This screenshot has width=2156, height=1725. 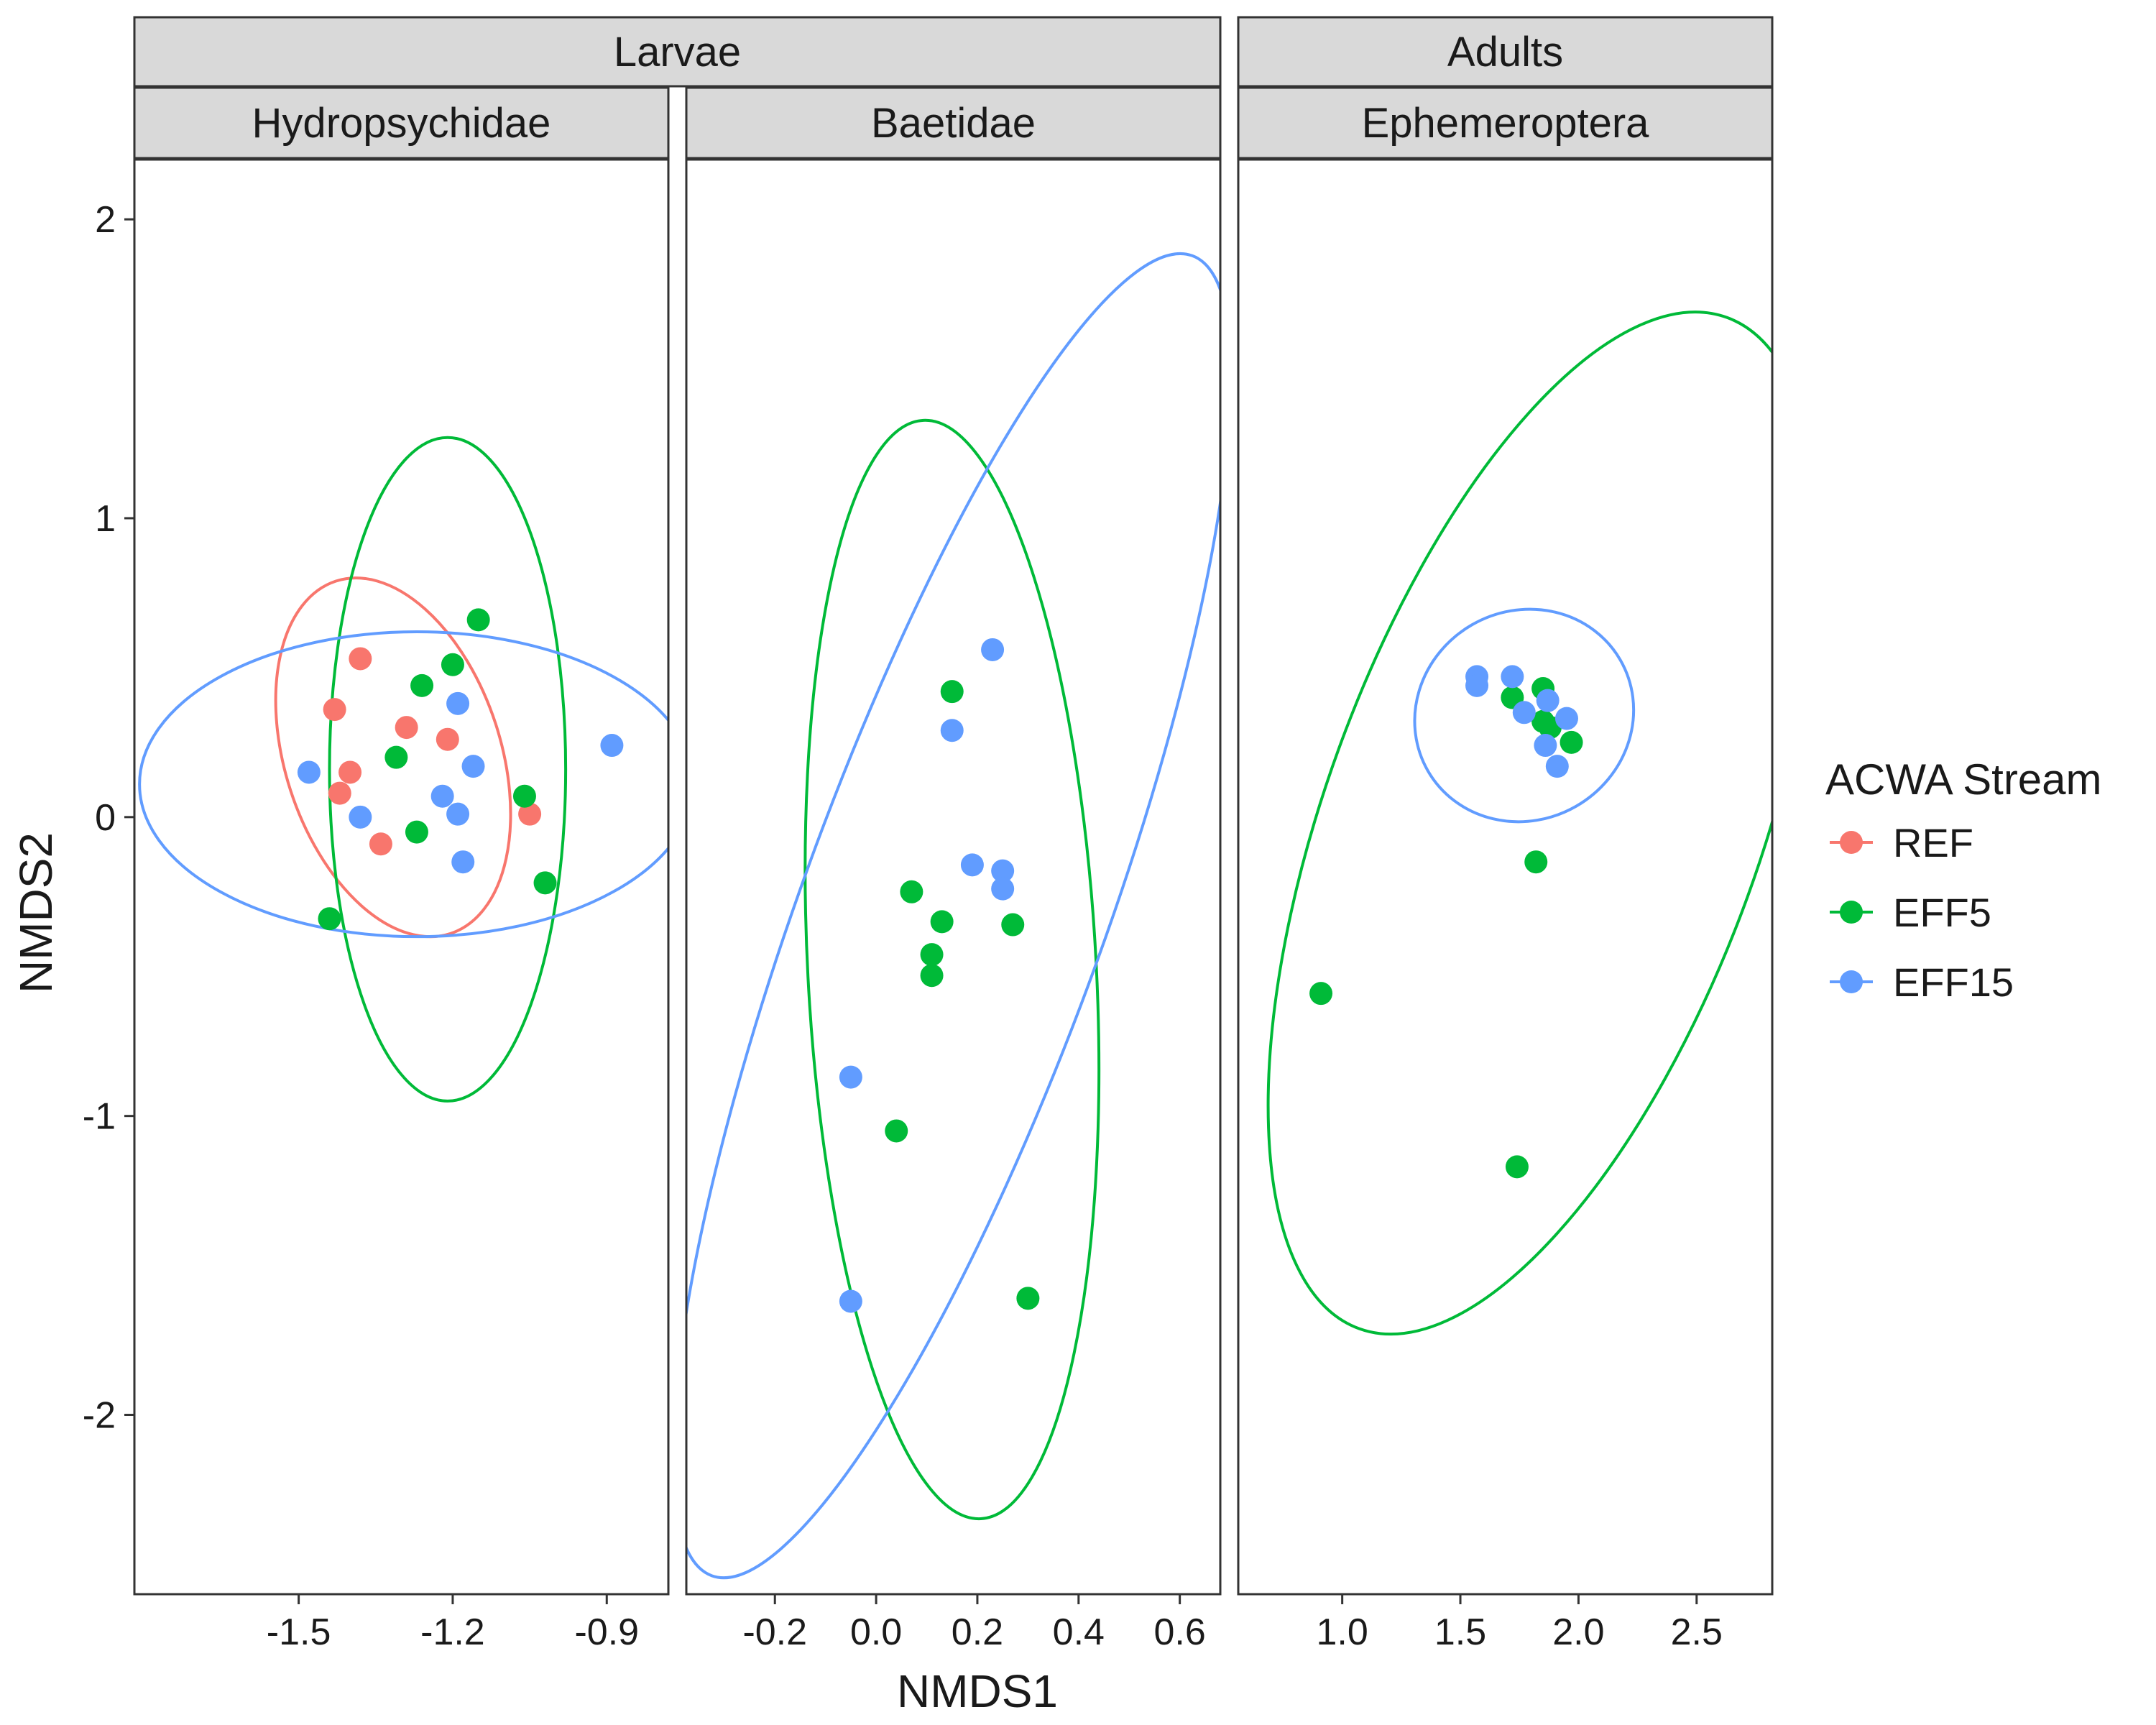 What do you see at coordinates (1953, 982) in the screenshot?
I see `legend-label: EFF15` at bounding box center [1953, 982].